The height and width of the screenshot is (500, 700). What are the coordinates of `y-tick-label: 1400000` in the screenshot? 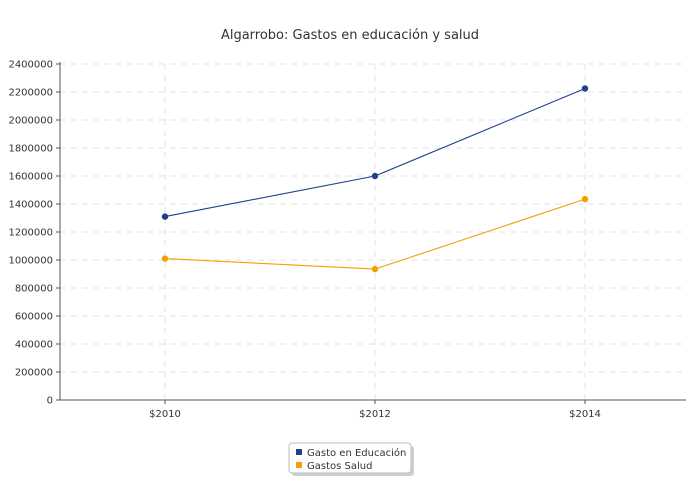 It's located at (30, 205).